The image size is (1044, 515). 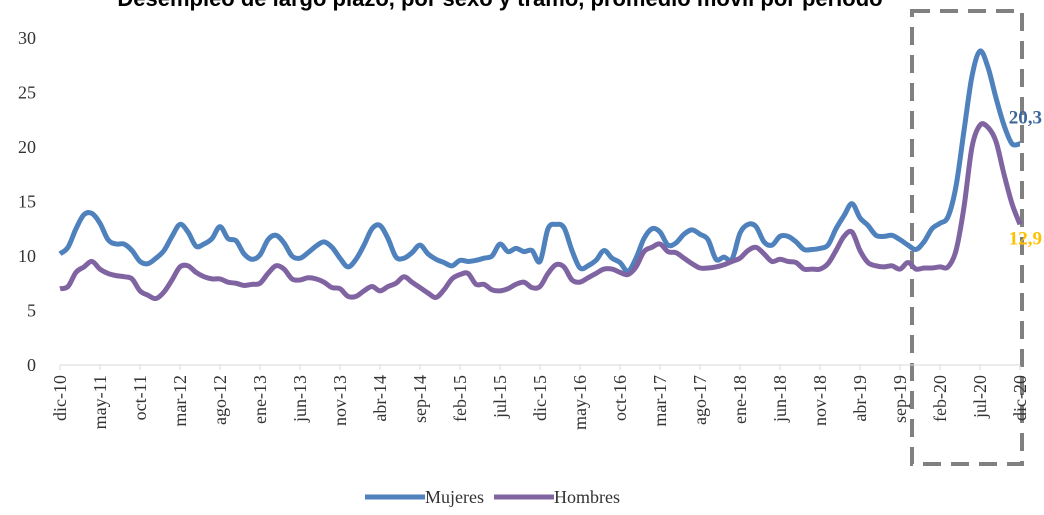 I want to click on y-tick-label: 20, so click(x=27, y=147).